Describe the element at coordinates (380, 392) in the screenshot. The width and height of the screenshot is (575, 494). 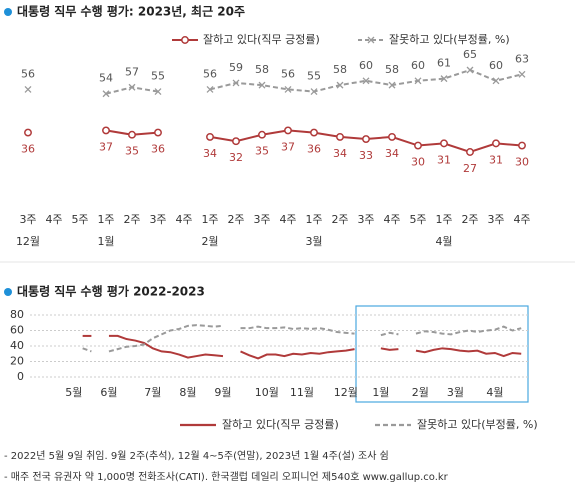
I see `x-tick-label: 1월` at that location.